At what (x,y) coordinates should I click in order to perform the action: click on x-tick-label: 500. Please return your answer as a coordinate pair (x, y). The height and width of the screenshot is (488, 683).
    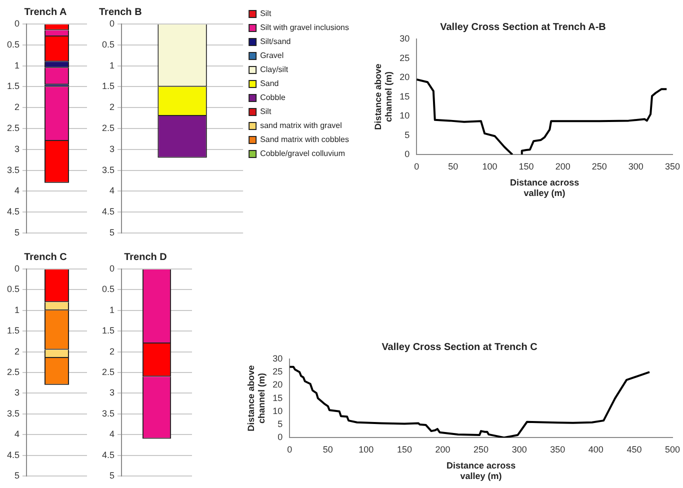
    Looking at the image, I should click on (672, 449).